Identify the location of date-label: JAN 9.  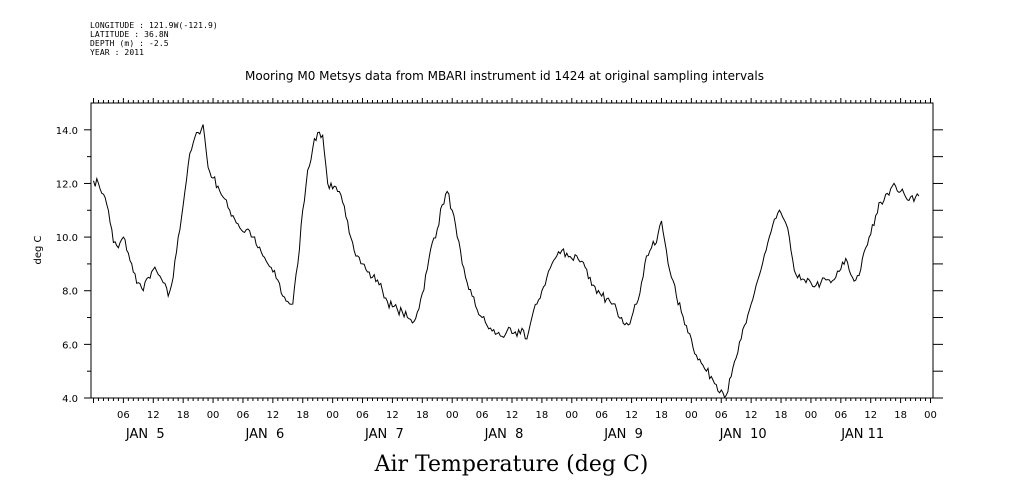
(623, 434).